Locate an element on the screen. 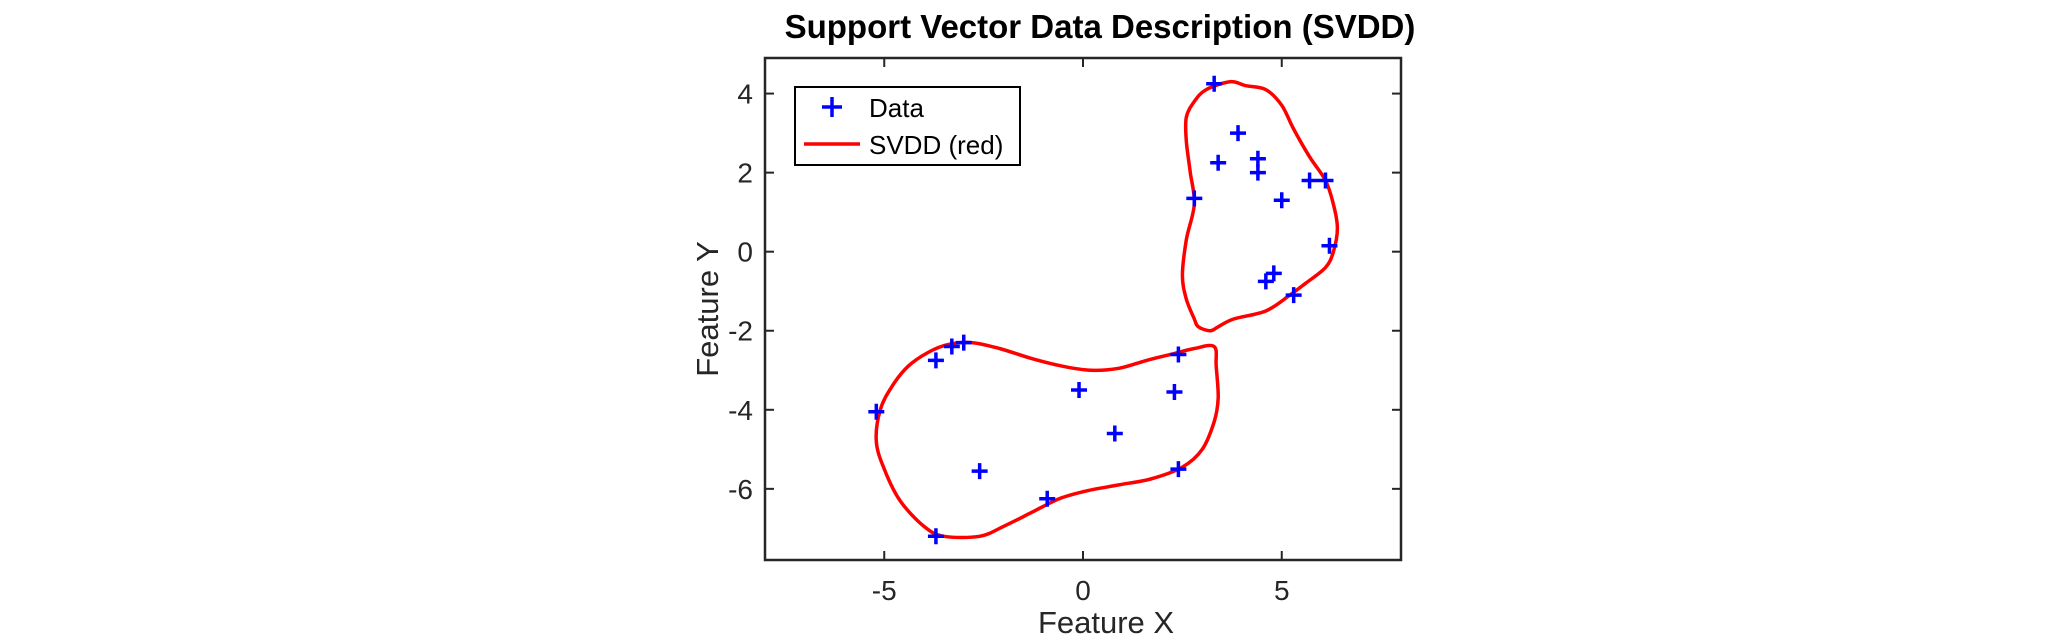 The image size is (2062, 644). chart-title: Support Vector Data Description (SVDD) is located at coordinates (1100, 26).